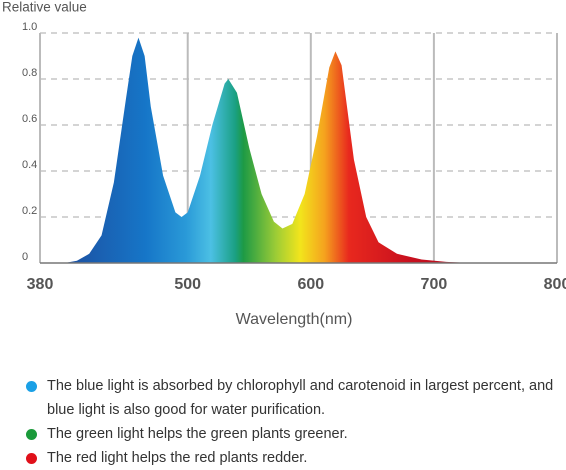 Image resolution: width=566 pixels, height=470 pixels. Describe the element at coordinates (187, 284) in the screenshot. I see `x-tick-label: 500` at that location.